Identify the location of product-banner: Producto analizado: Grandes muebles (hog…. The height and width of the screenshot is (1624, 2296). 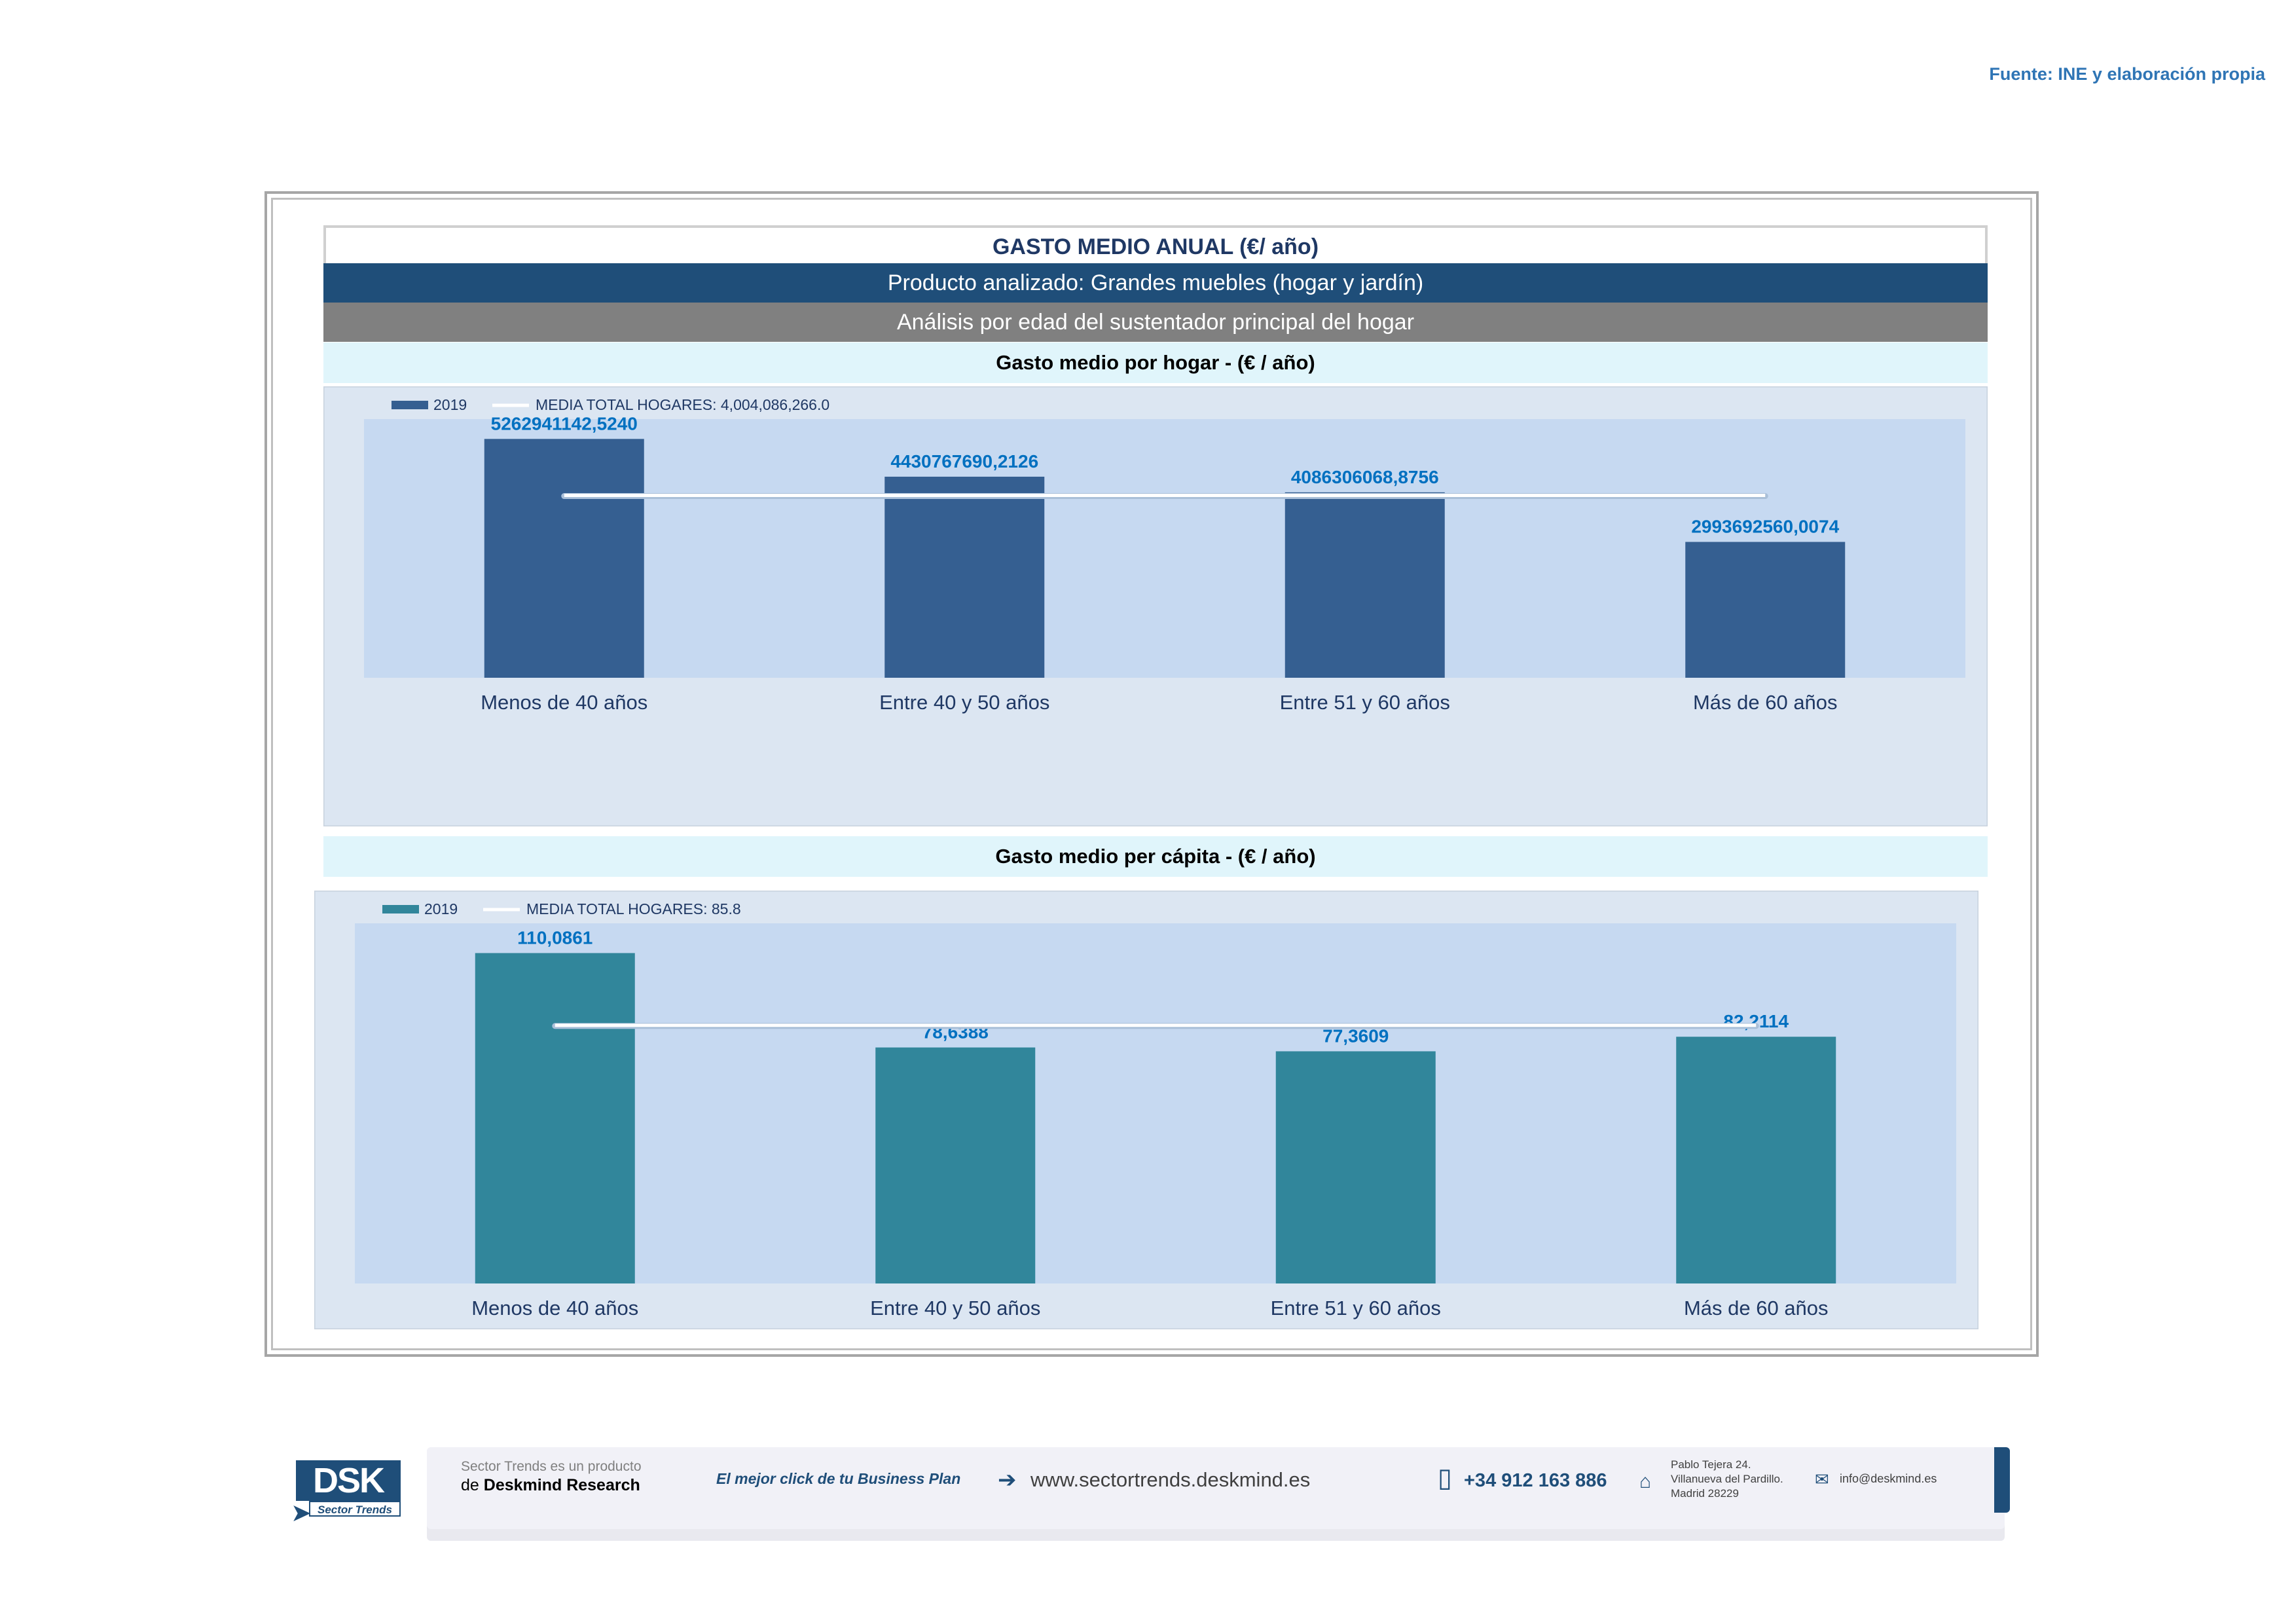
(1155, 283).